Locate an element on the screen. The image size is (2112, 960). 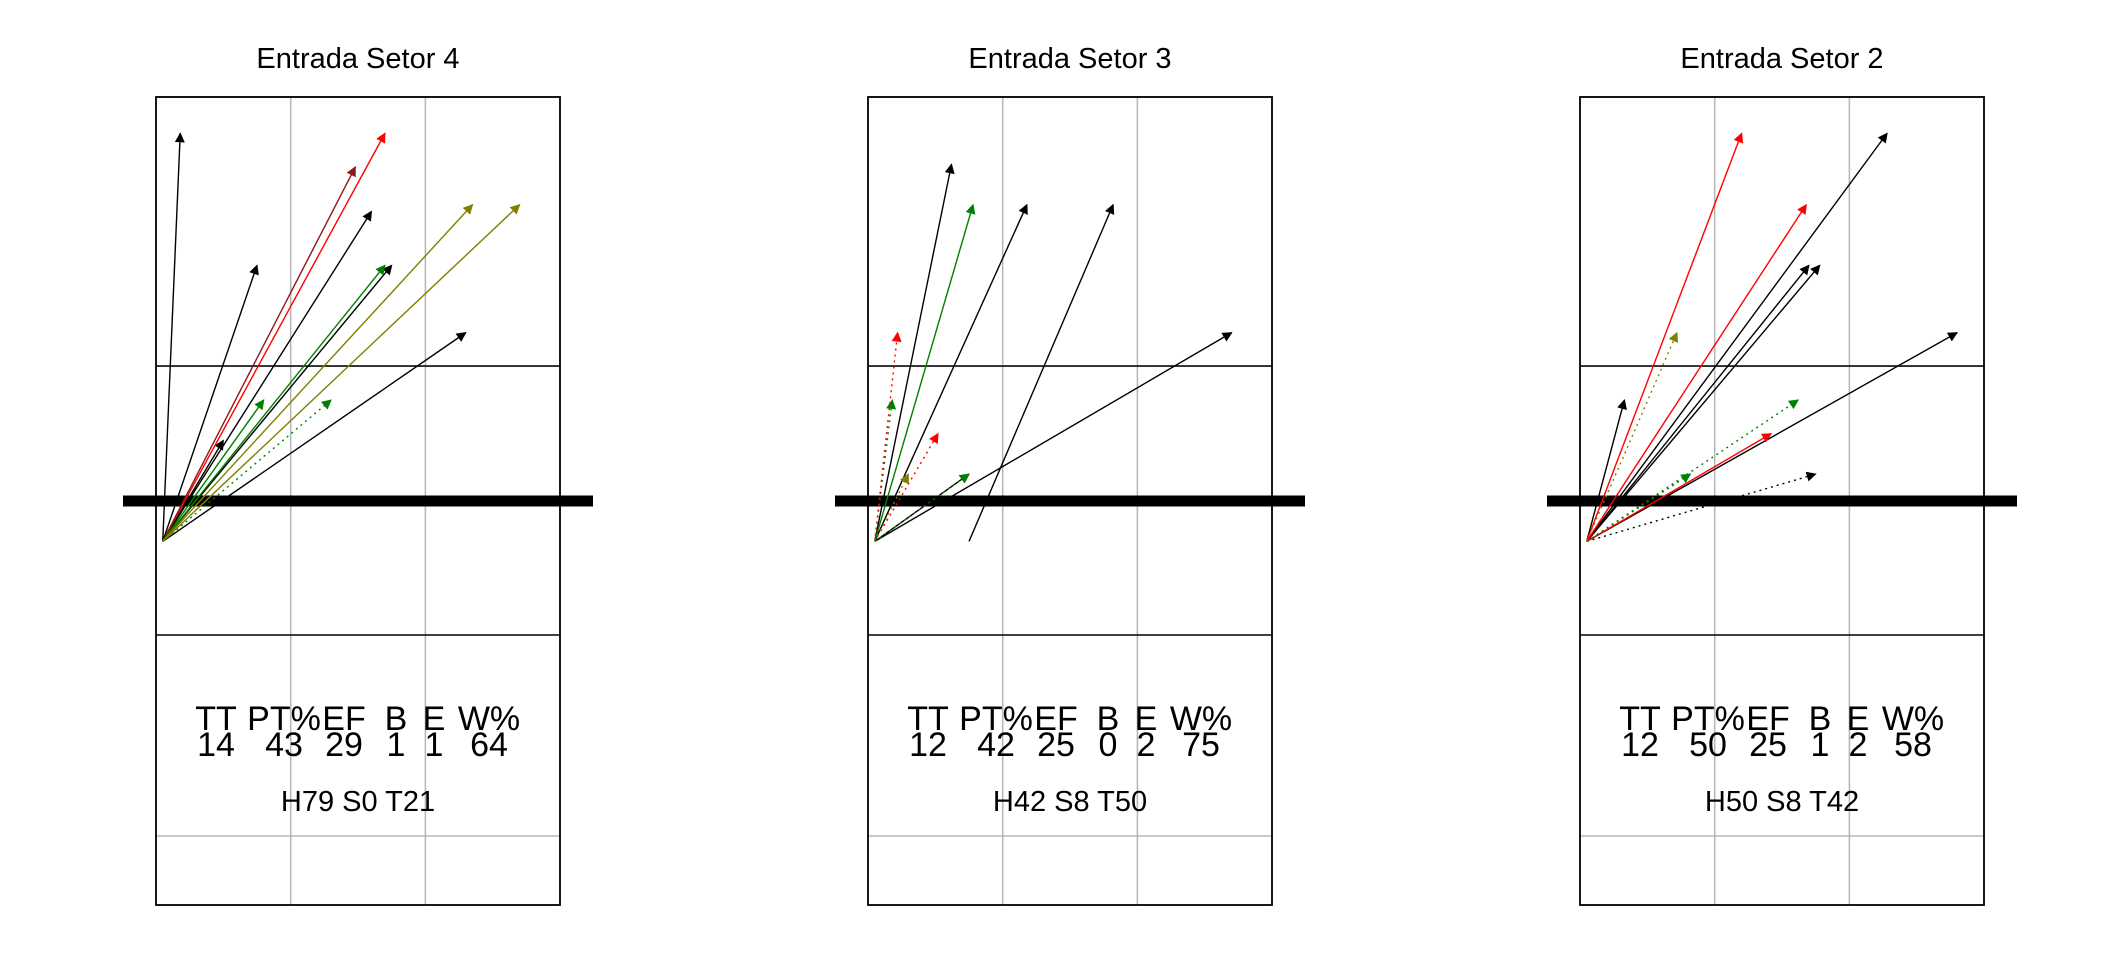
summary-text: H50 S8 T42 is located at coordinates (1782, 802).